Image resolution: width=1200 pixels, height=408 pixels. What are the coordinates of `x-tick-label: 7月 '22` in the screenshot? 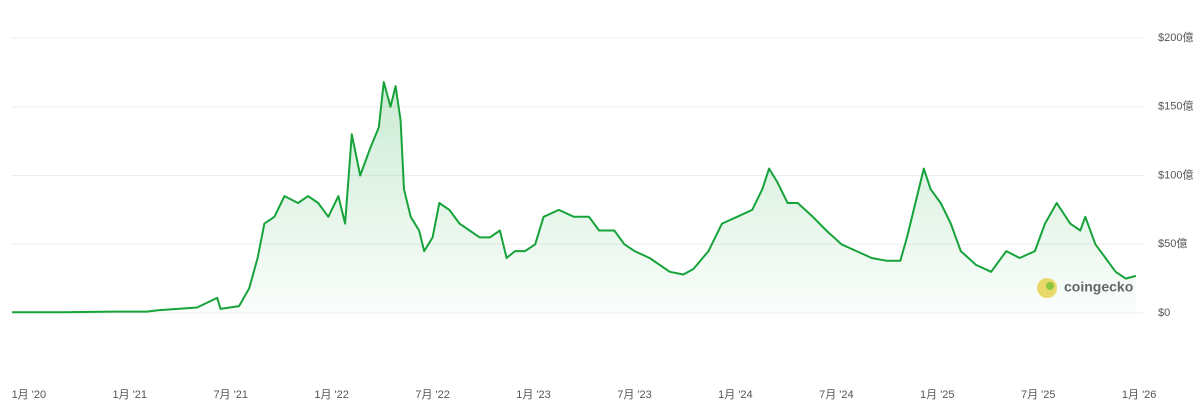 It's located at (432, 395).